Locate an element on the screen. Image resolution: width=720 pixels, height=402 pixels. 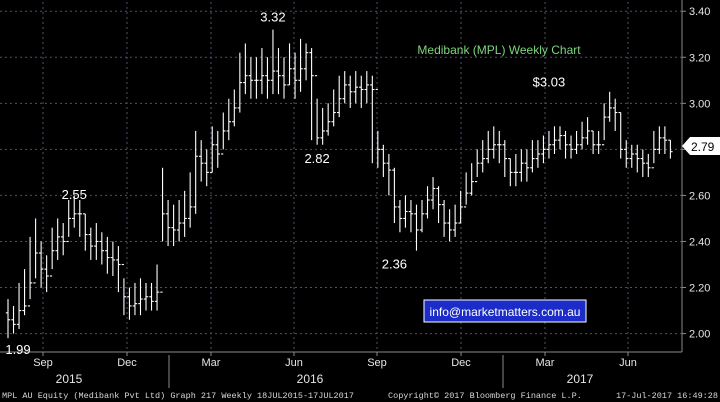
price-annotation: 1.99 is located at coordinates (17, 349).